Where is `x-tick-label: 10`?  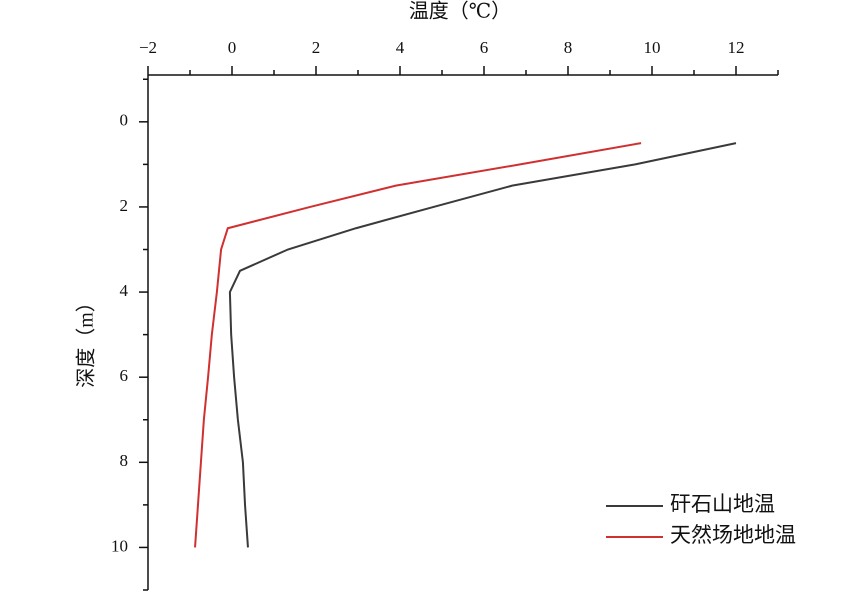
x-tick-label: 10 is located at coordinates (652, 47).